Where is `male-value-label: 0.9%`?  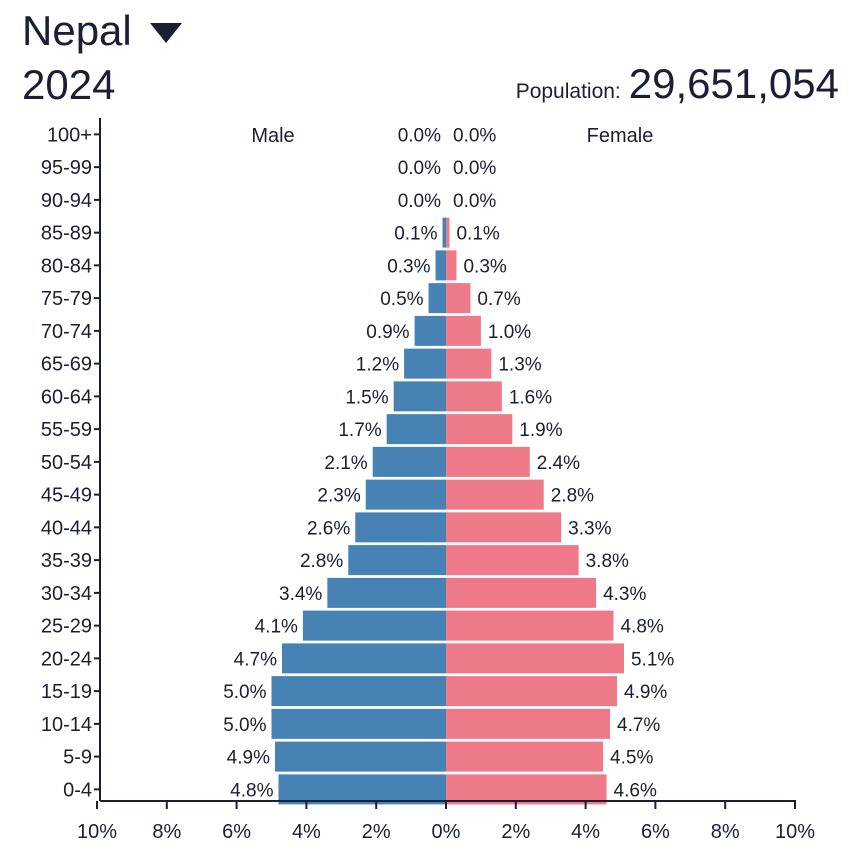
male-value-label: 0.9% is located at coordinates (387, 332).